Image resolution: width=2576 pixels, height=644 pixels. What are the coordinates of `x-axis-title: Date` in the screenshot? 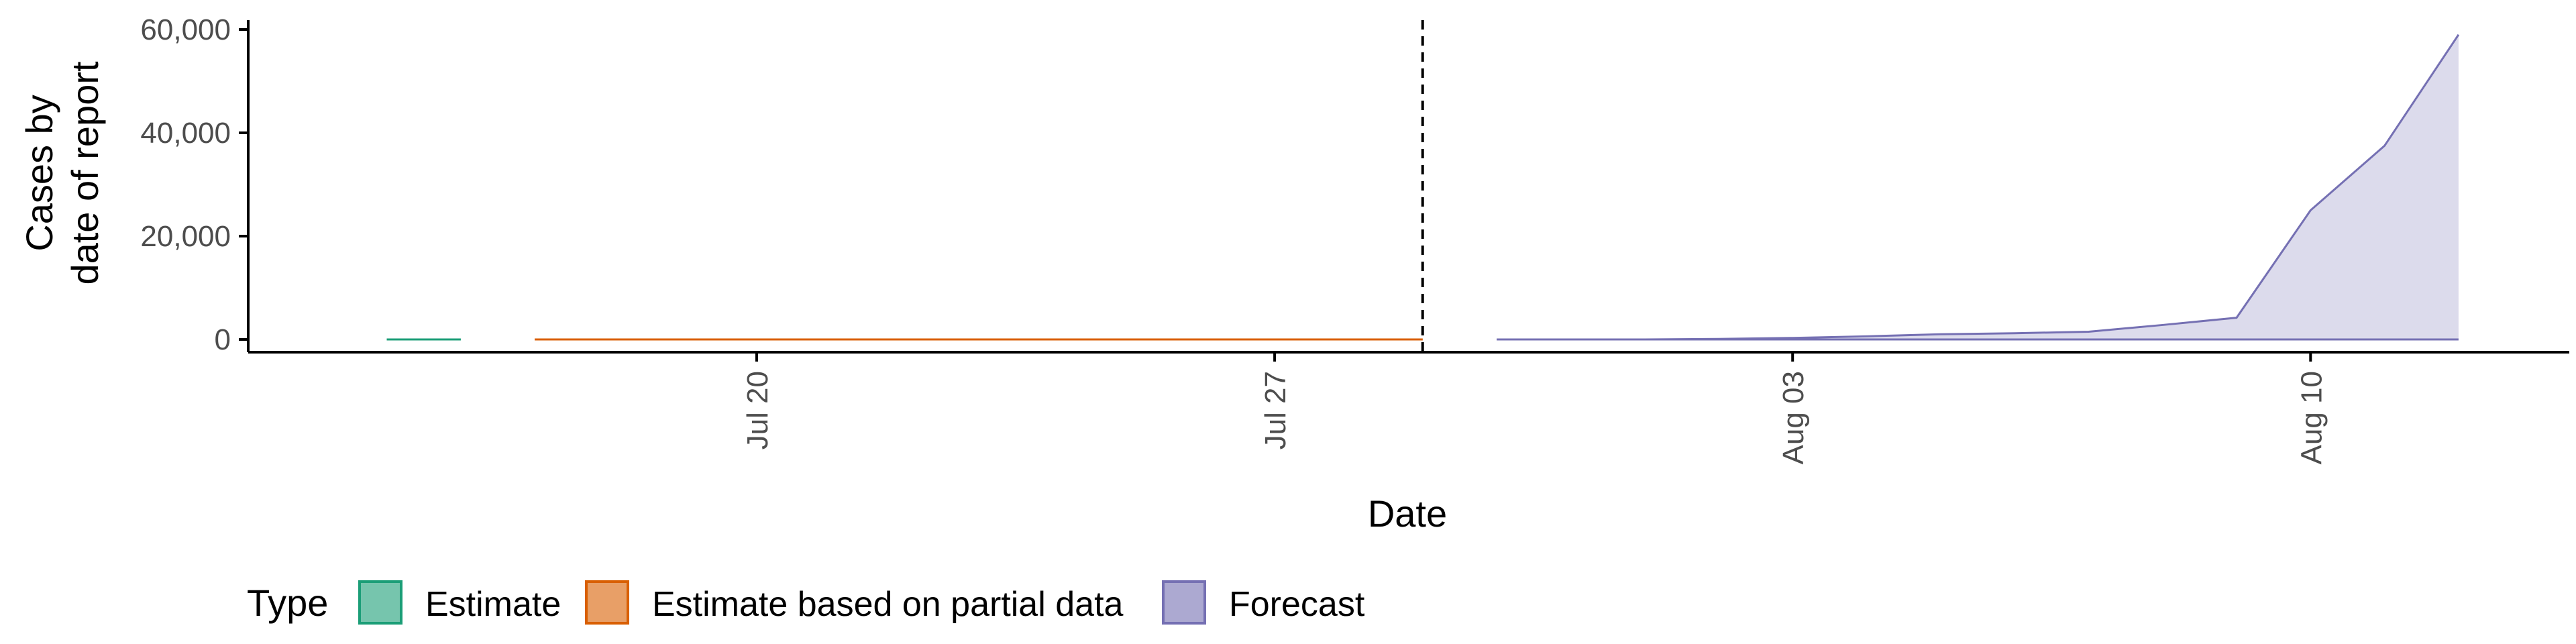 It's located at (1407, 513).